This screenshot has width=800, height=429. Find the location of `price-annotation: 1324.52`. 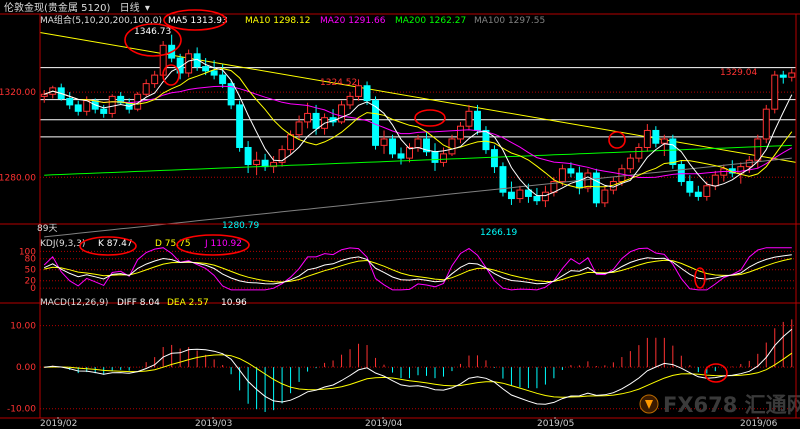

price-annotation: 1324.52 is located at coordinates (338, 83).